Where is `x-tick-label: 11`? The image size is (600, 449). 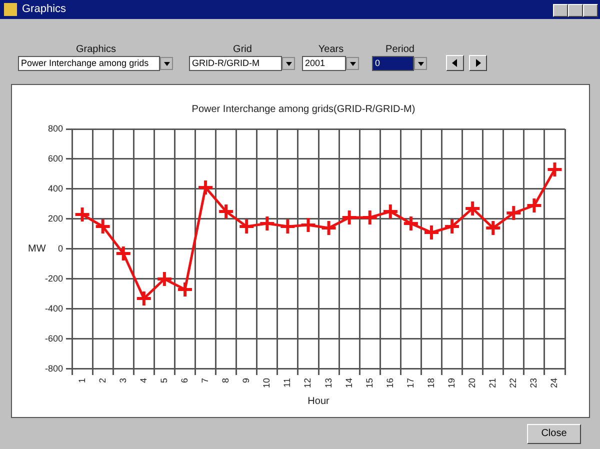 x-tick-label: 11 is located at coordinates (287, 383).